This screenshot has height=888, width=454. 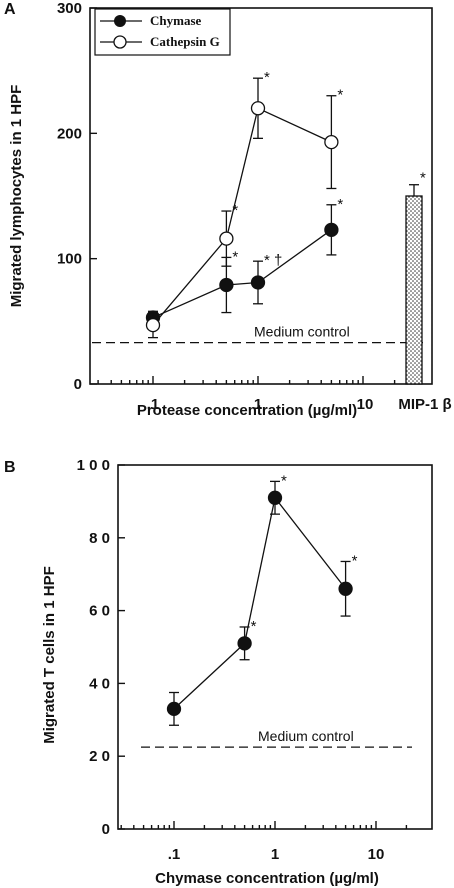 I want to click on panel-b-xlabel: Chymase concentration (µg/ml), so click(x=267, y=878).